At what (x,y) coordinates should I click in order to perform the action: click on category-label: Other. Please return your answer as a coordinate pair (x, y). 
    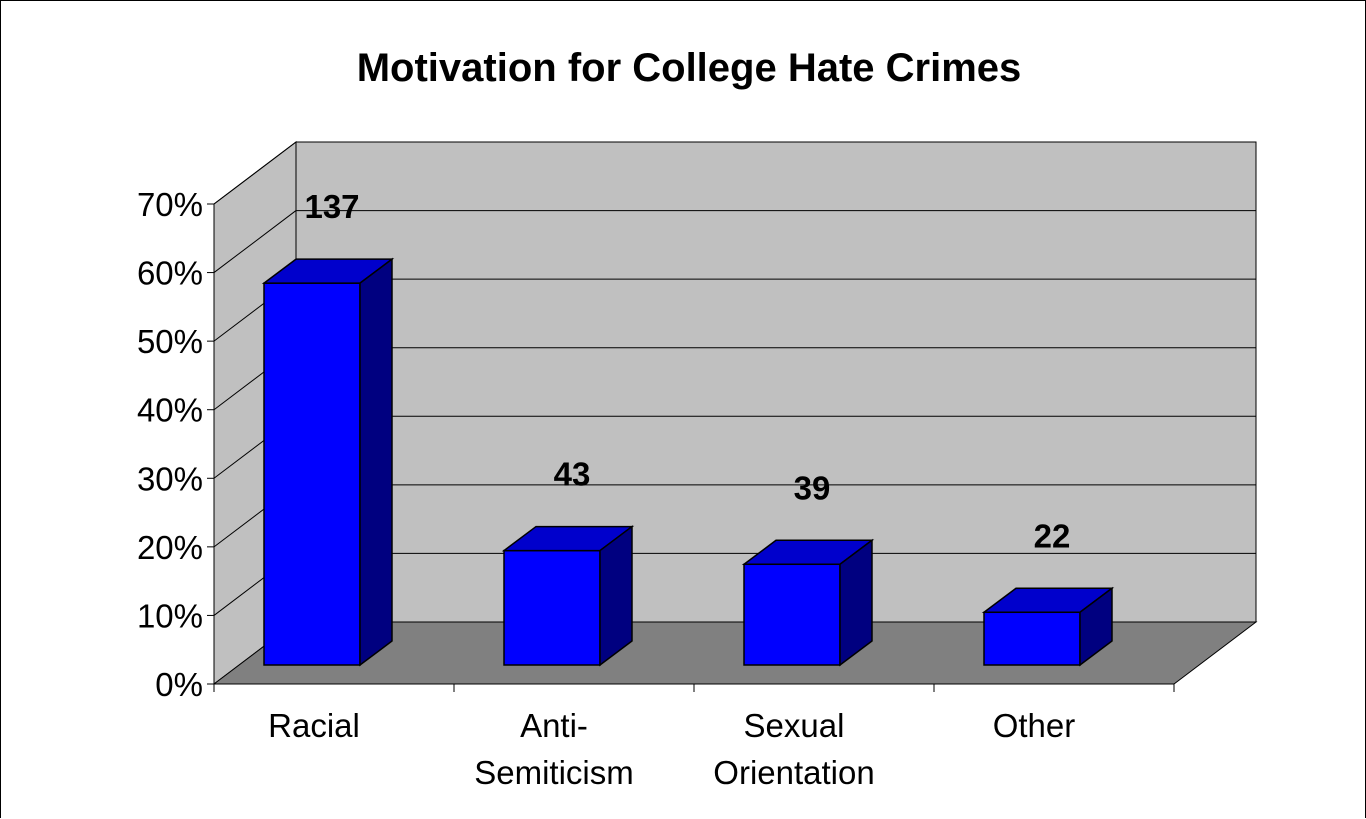
    Looking at the image, I should click on (1034, 725).